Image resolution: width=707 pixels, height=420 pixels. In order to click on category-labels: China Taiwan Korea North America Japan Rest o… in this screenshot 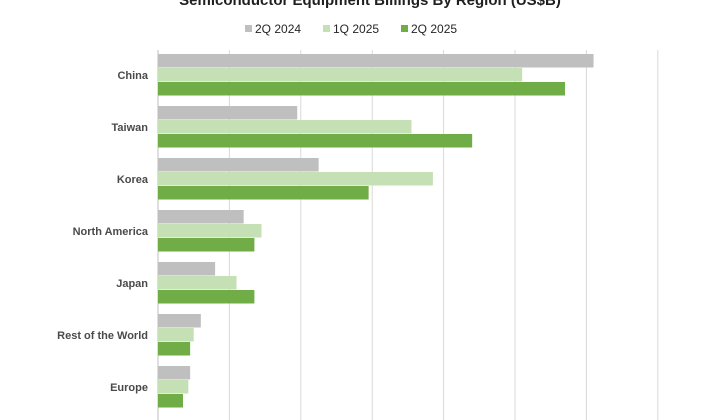, I will do `click(103, 232)`.